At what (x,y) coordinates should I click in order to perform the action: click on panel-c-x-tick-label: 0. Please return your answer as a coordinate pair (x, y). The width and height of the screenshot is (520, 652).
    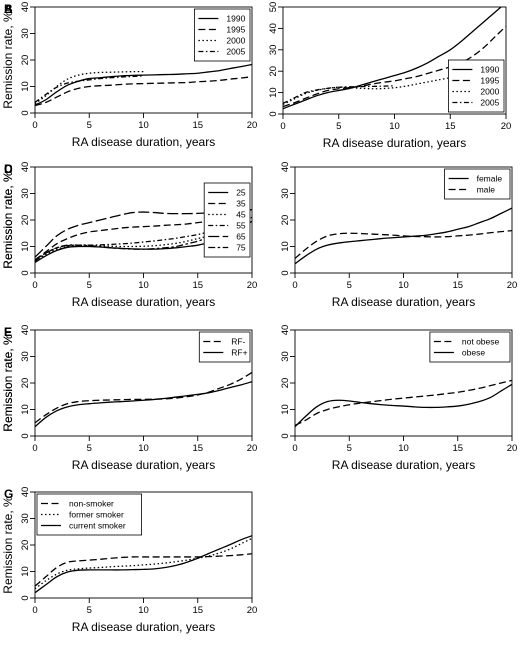
    Looking at the image, I should click on (34, 285).